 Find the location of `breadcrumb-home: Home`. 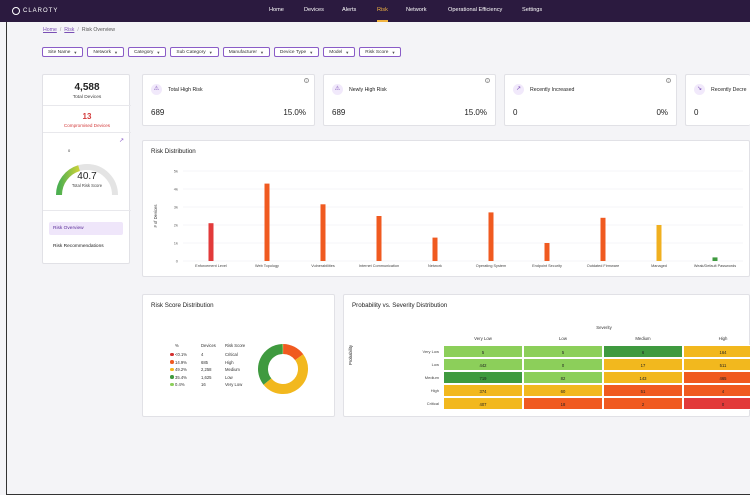

breadcrumb-home: Home is located at coordinates (50, 30).